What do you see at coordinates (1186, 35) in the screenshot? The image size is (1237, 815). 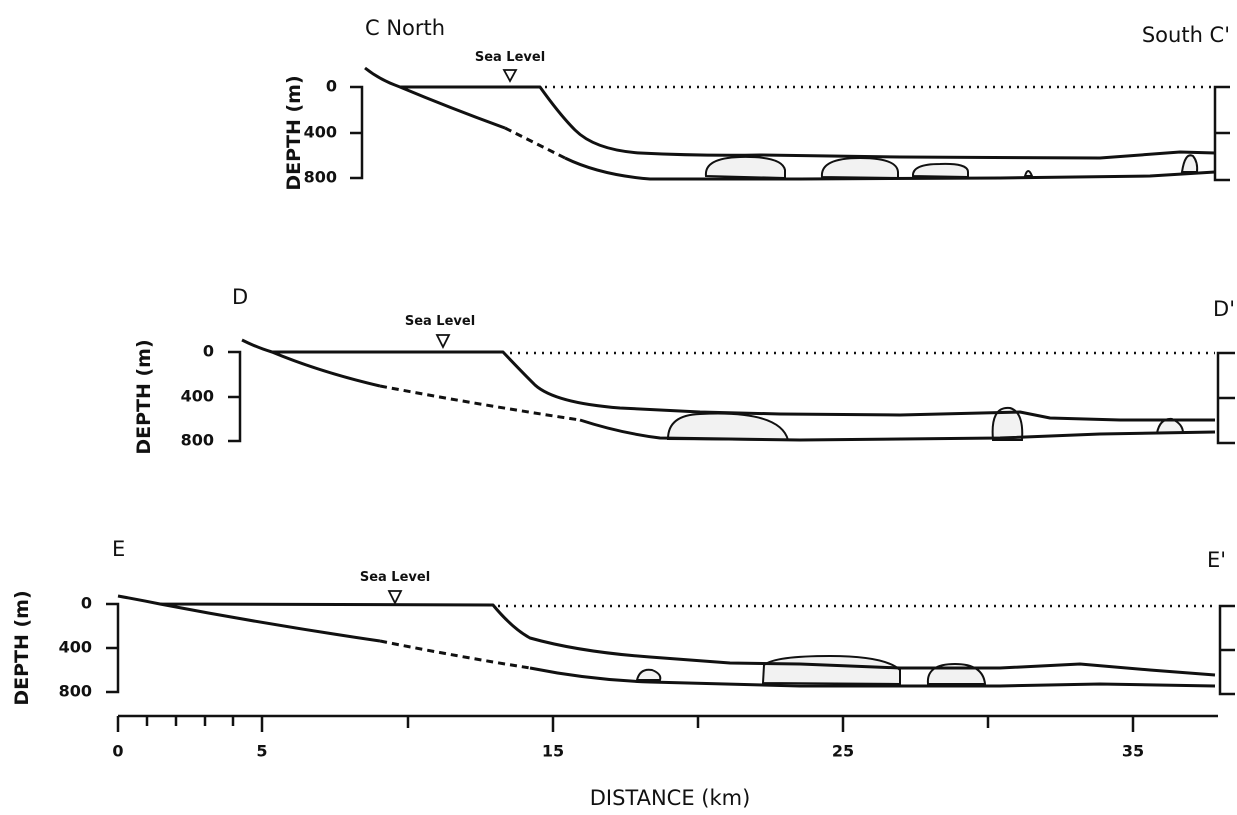 I see `section-label: South C'` at bounding box center [1186, 35].